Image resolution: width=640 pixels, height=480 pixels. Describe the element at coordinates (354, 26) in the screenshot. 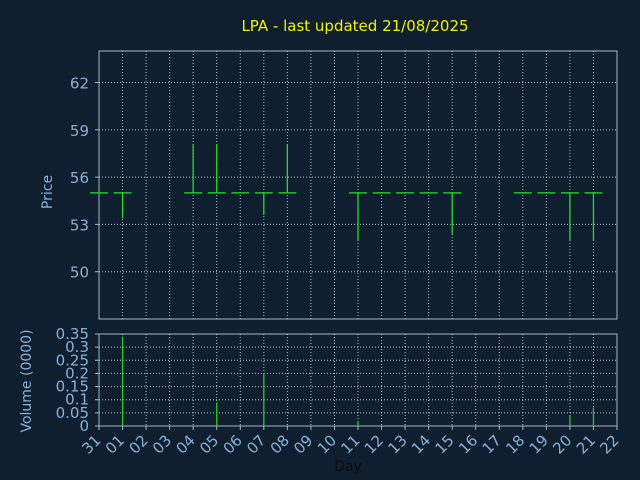

I see `chart-title: LPA - last updated 21/08/2025` at that location.